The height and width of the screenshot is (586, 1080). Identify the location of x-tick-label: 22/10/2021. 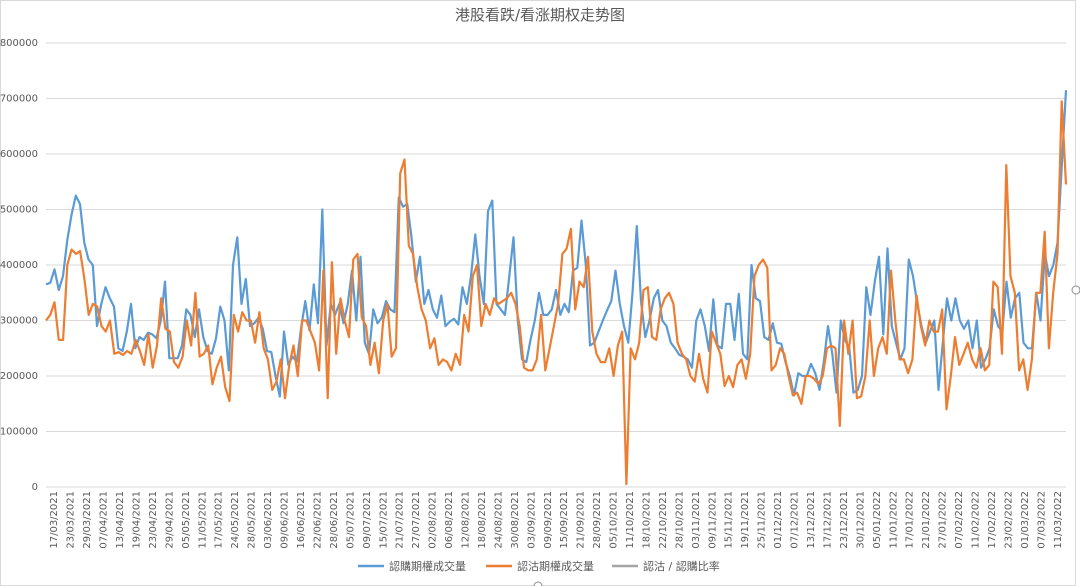
(663, 520).